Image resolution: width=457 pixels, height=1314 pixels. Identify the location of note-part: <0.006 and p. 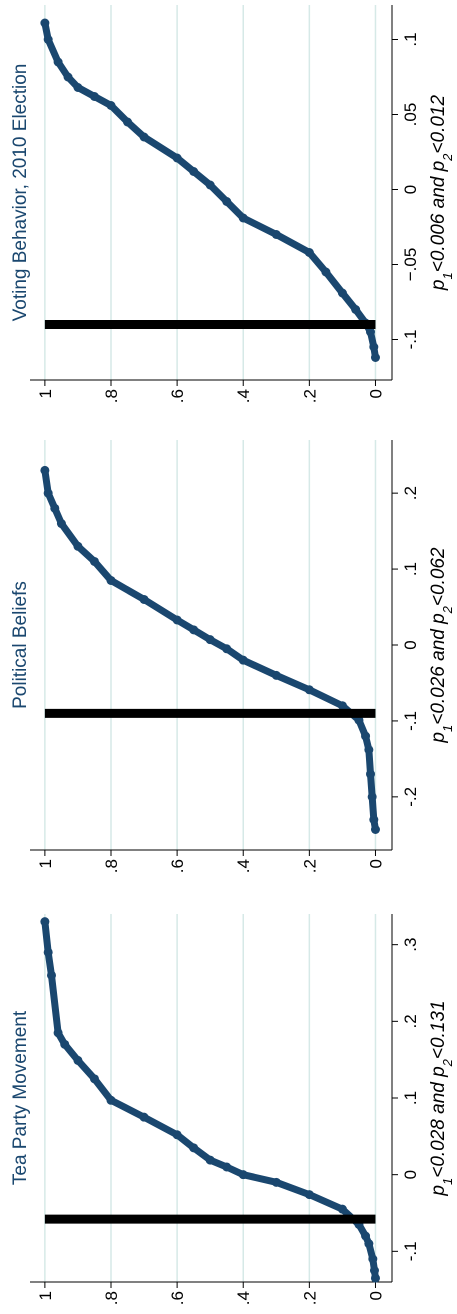
(438, 216).